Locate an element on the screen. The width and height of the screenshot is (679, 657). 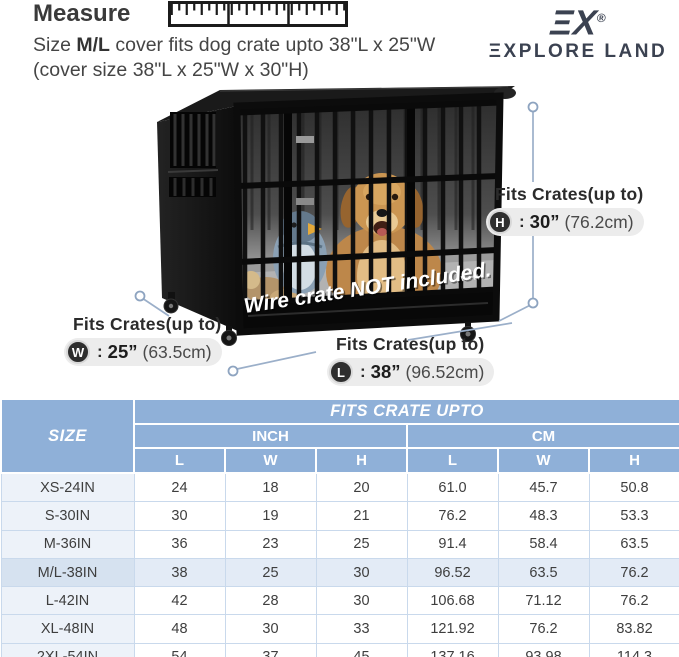
col-header-w-inch: W is located at coordinates (270, 460).